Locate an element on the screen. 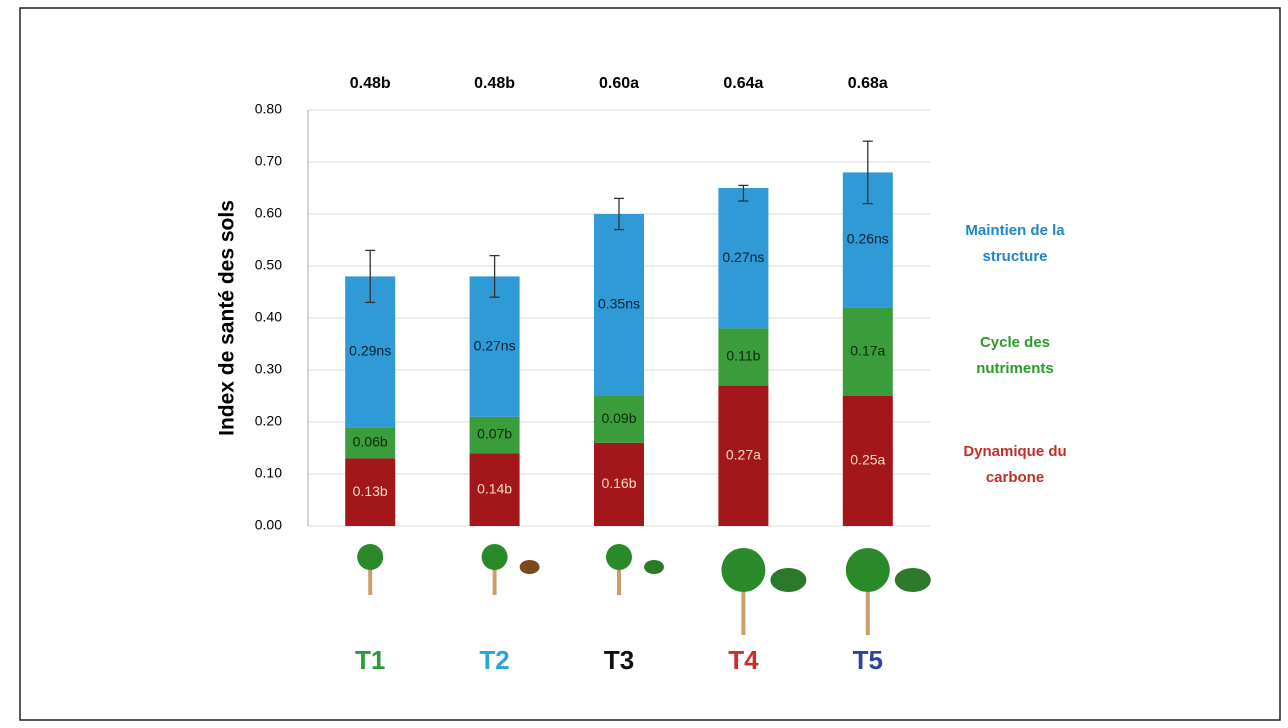  y-tick-label: 0.30 is located at coordinates (268, 369).